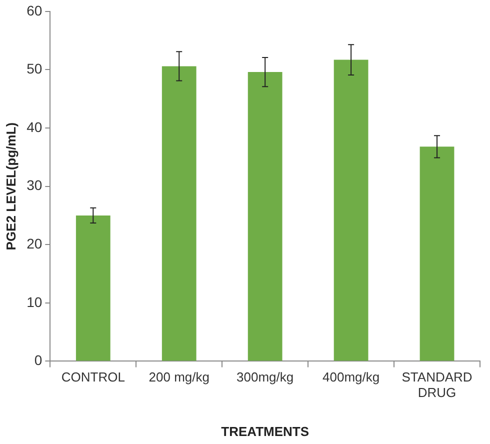 Image resolution: width=490 pixels, height=444 pixels. Describe the element at coordinates (34, 10) in the screenshot. I see `y-tick-label: 60` at that location.